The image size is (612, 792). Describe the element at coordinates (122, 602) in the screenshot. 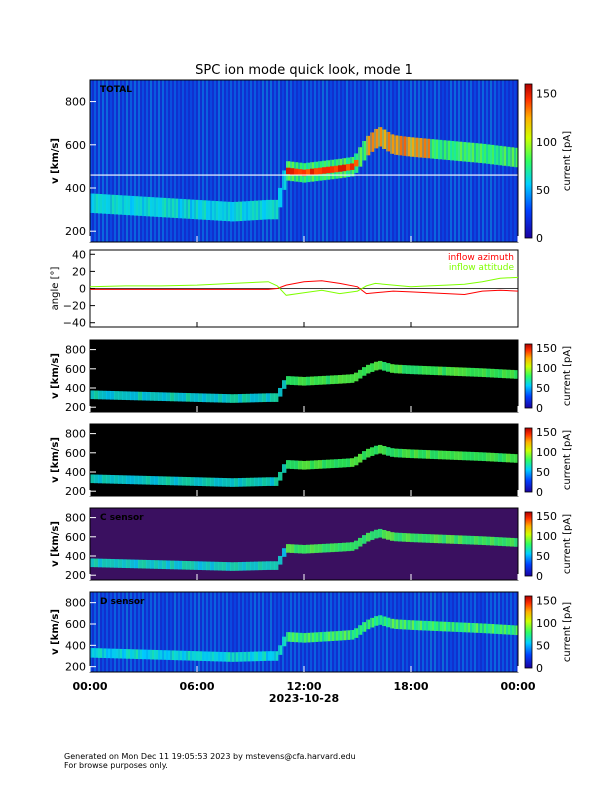

I see `panel-label: D sensor` at that location.